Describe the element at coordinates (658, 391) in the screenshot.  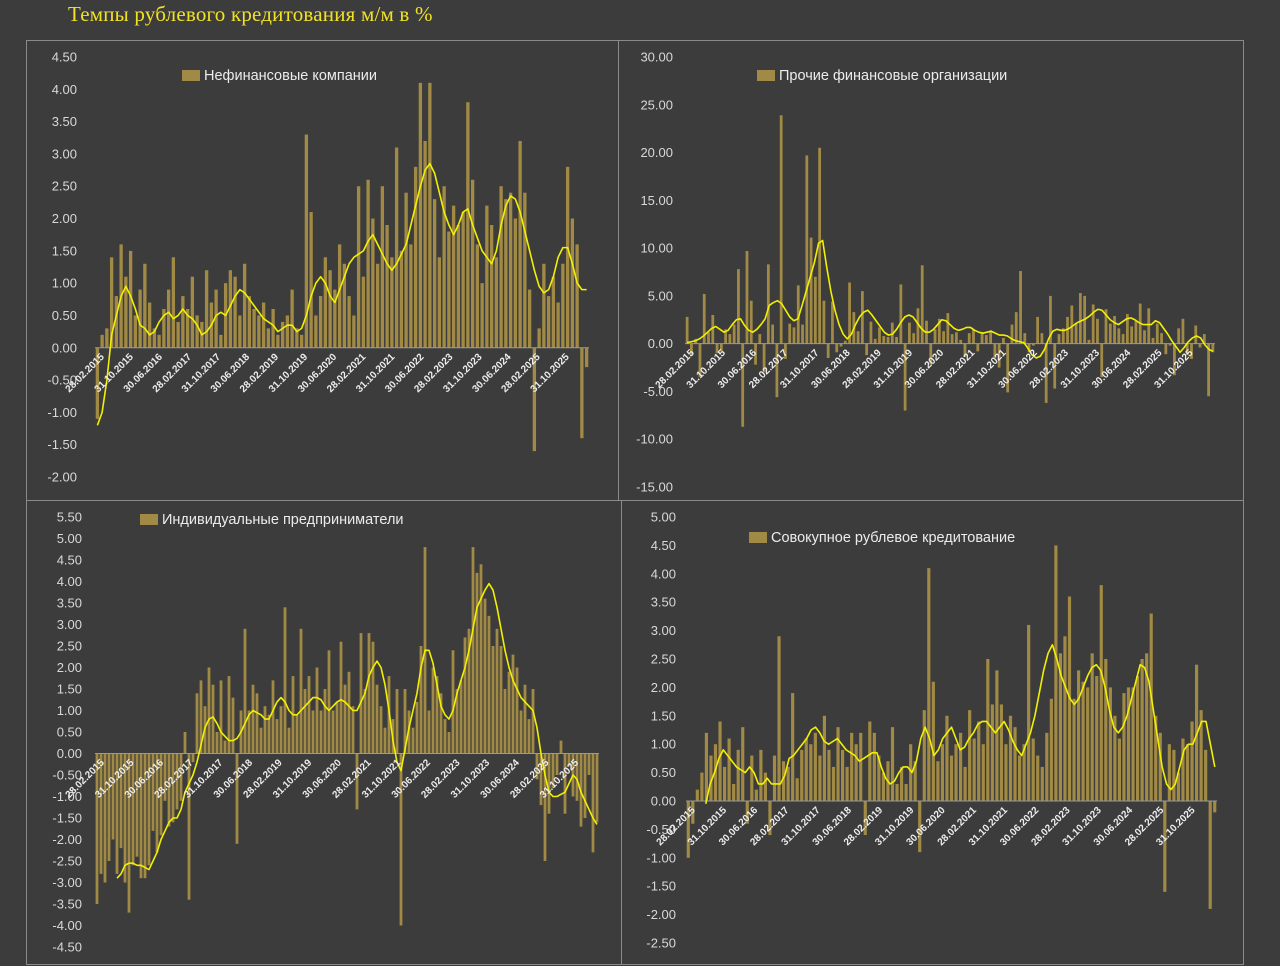
I see `y-tick-label: -5.00` at that location.